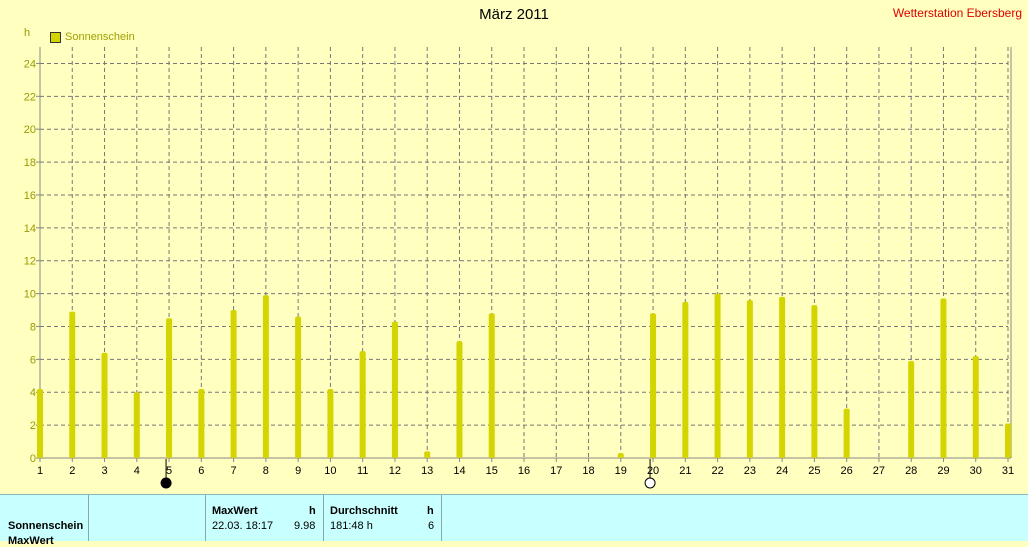 This screenshot has width=1028, height=547. What do you see at coordinates (650, 483) in the screenshot?
I see `new-moon-icon` at bounding box center [650, 483].